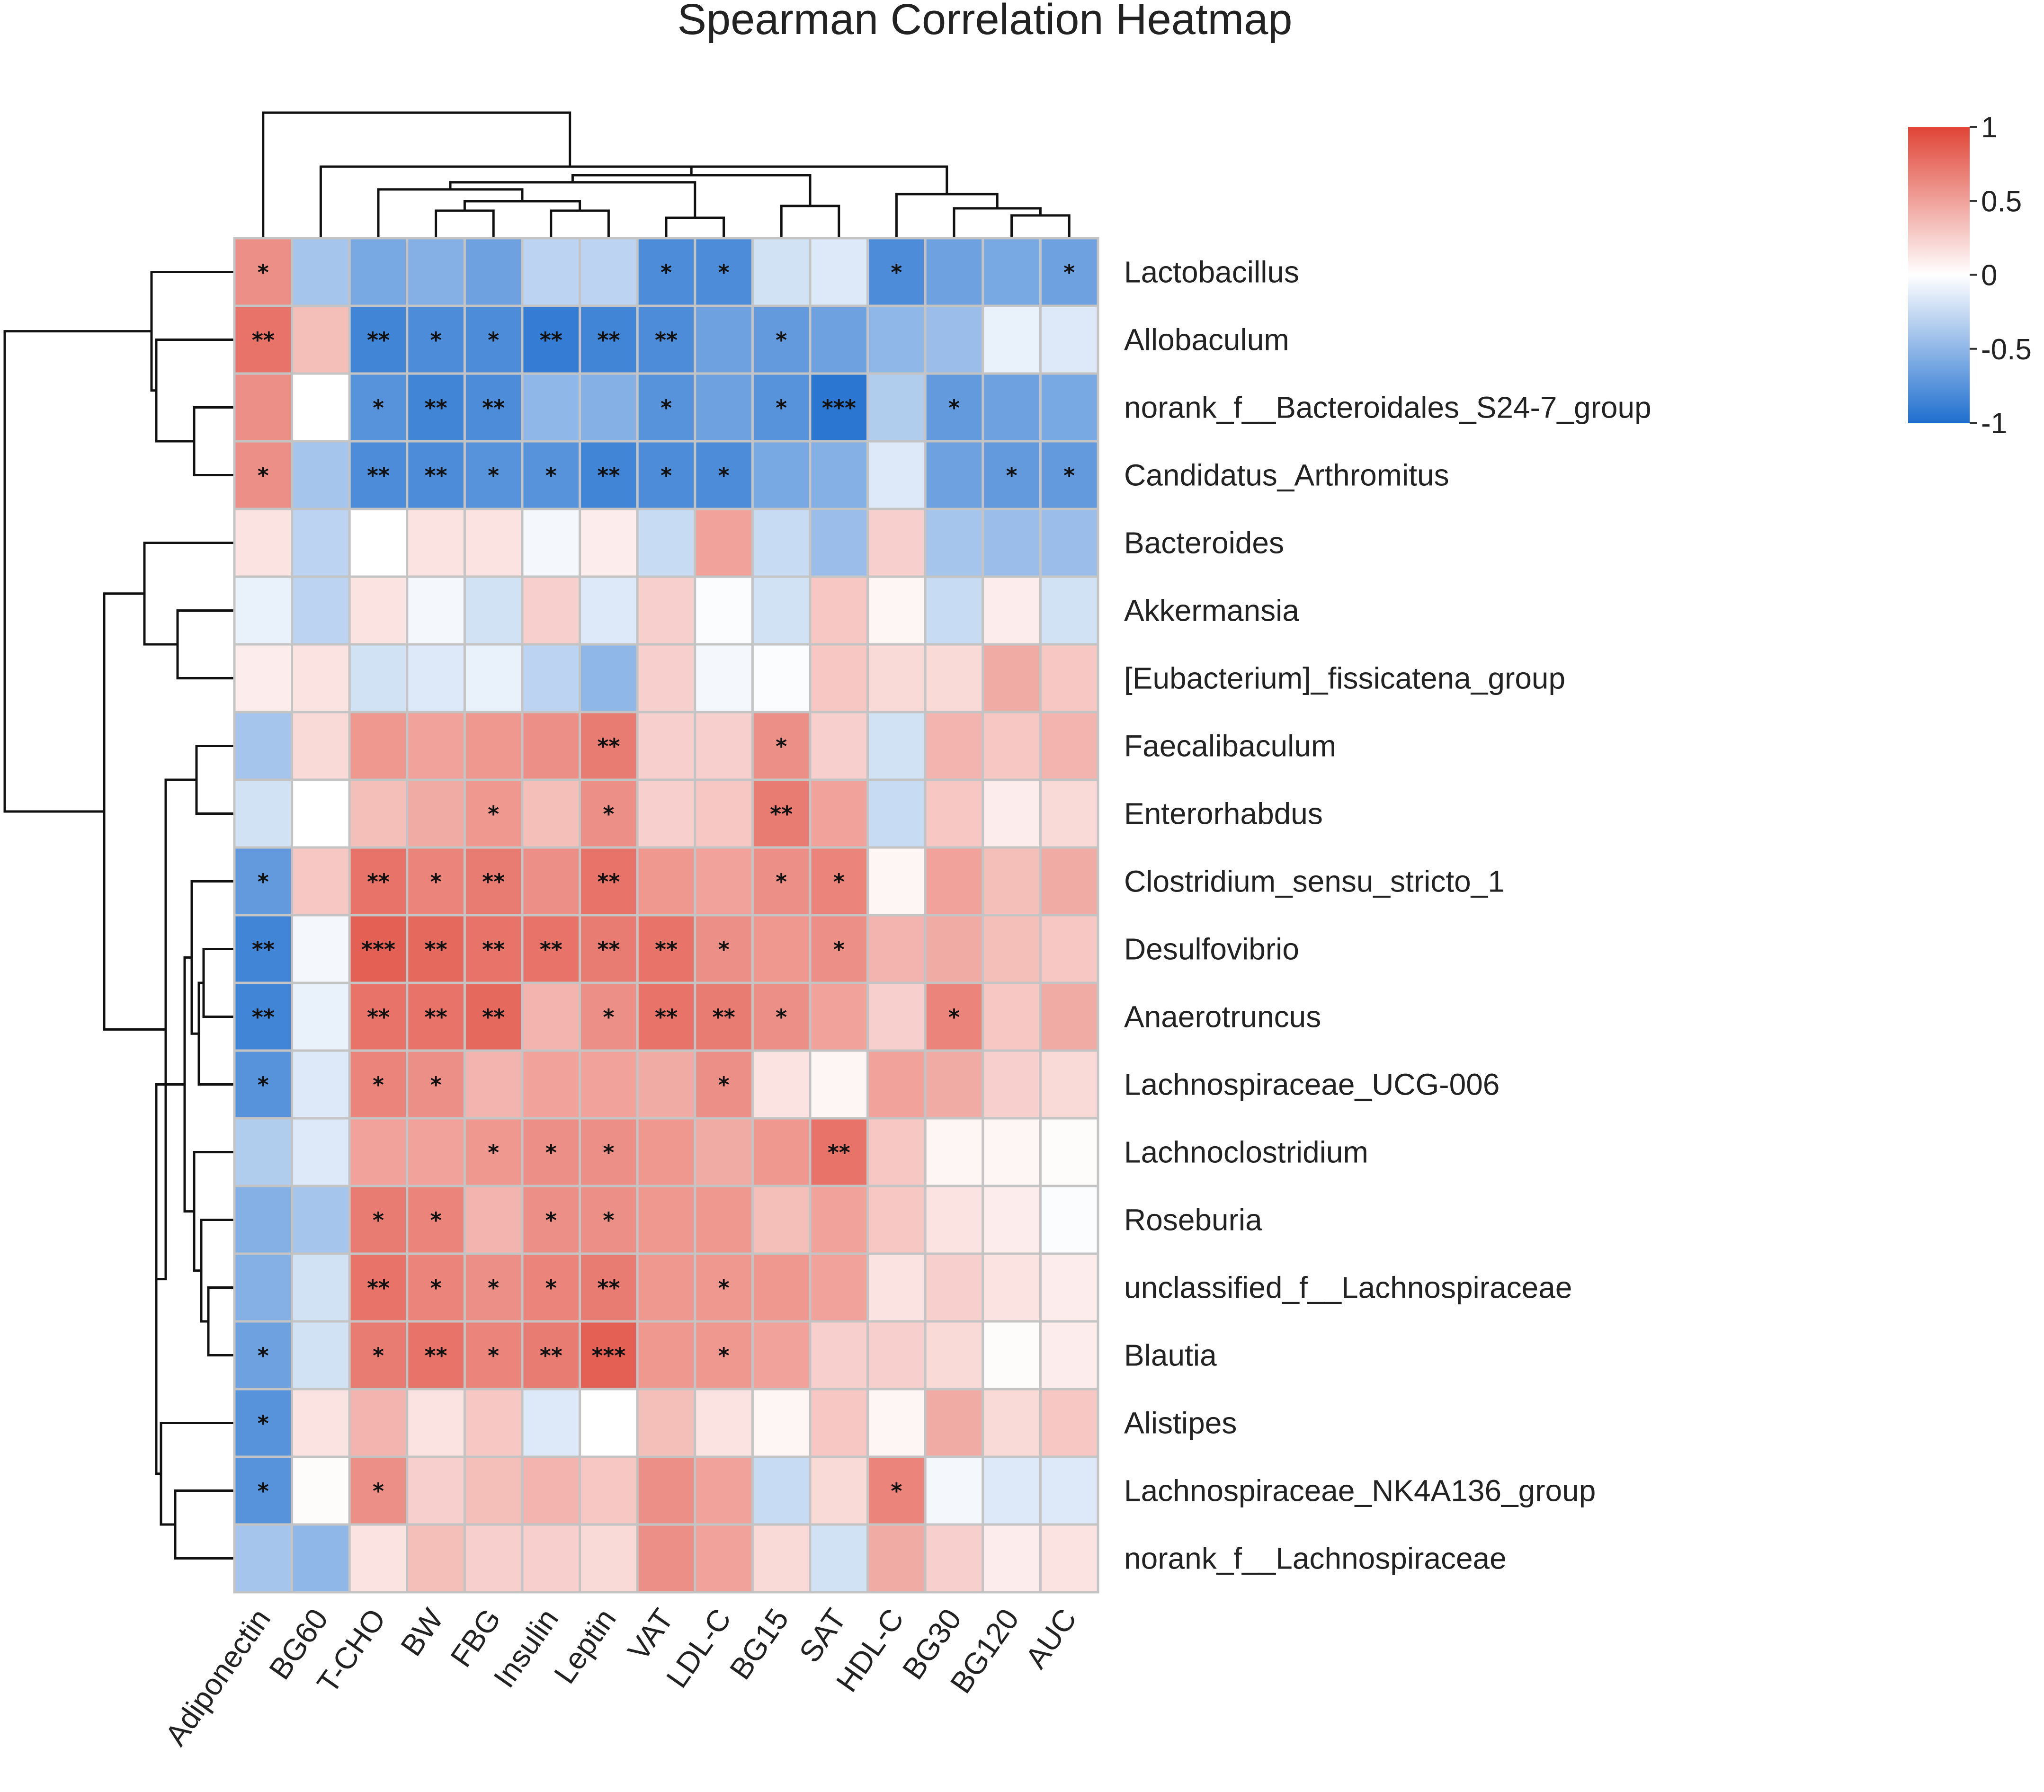 This screenshot has width=2044, height=1792. Describe the element at coordinates (1246, 1152) in the screenshot. I see `row-label: Lachnoclostridium` at that location.